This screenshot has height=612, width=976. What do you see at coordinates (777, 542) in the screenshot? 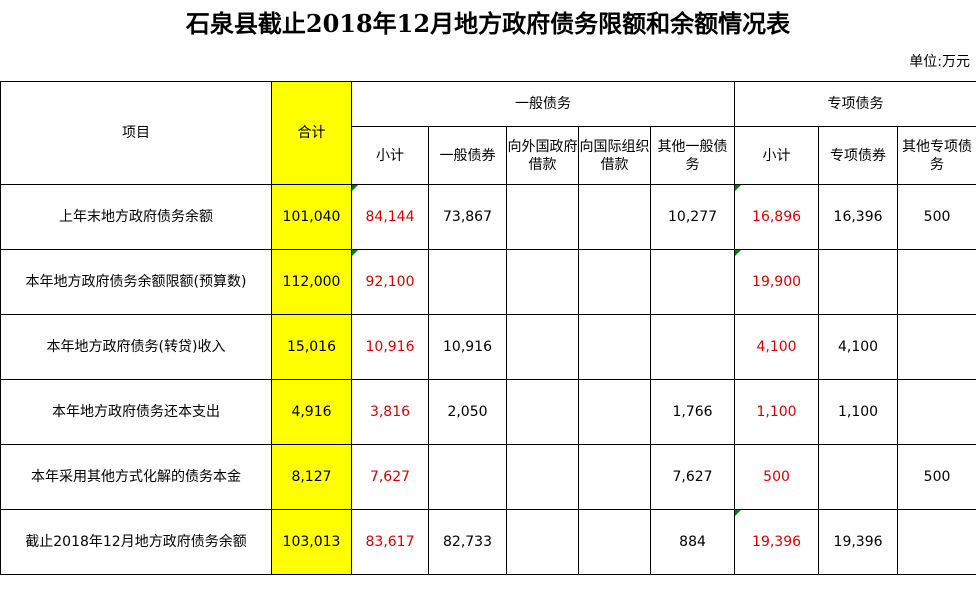
I see `row-special-subtotal: 19,396` at bounding box center [777, 542].